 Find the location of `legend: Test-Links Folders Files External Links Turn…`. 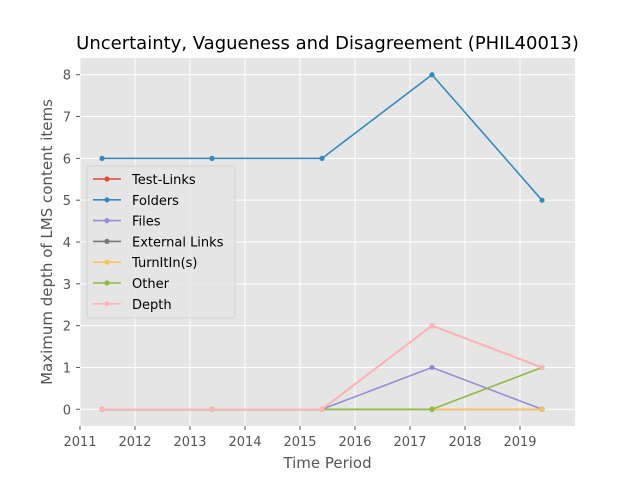

legend: Test-Links Folders Files External Links Turn… is located at coordinates (161, 242).